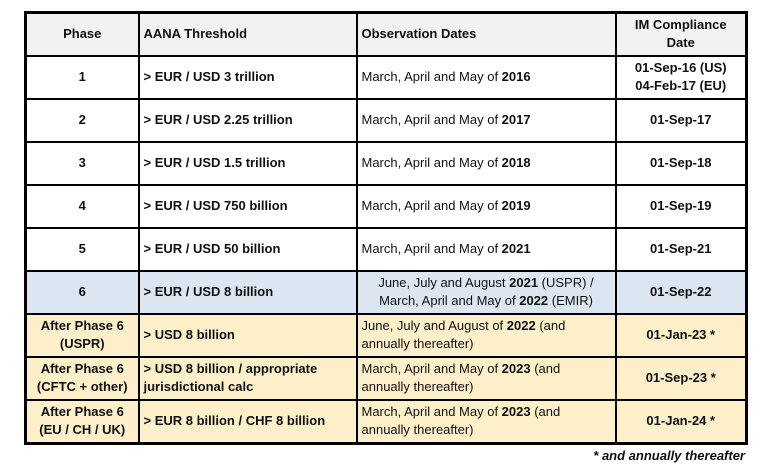  Describe the element at coordinates (516, 77) in the screenshot. I see `observation-year: 2016` at that location.